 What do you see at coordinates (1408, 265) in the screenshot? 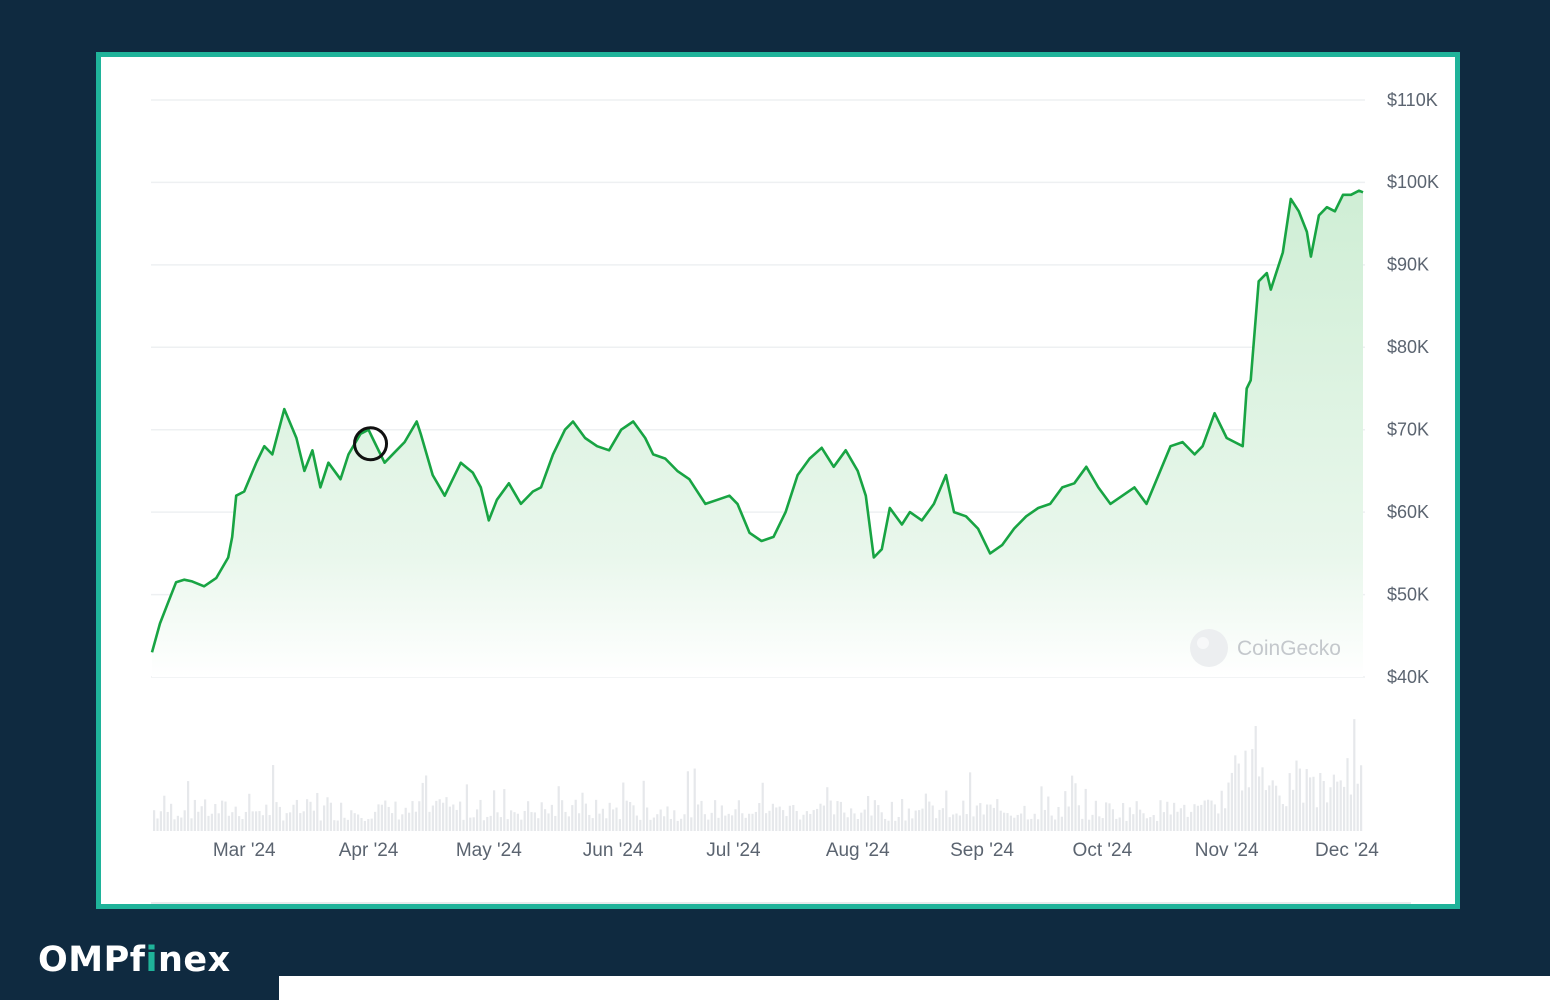
I see `y-tick-label: $90K` at bounding box center [1408, 265].